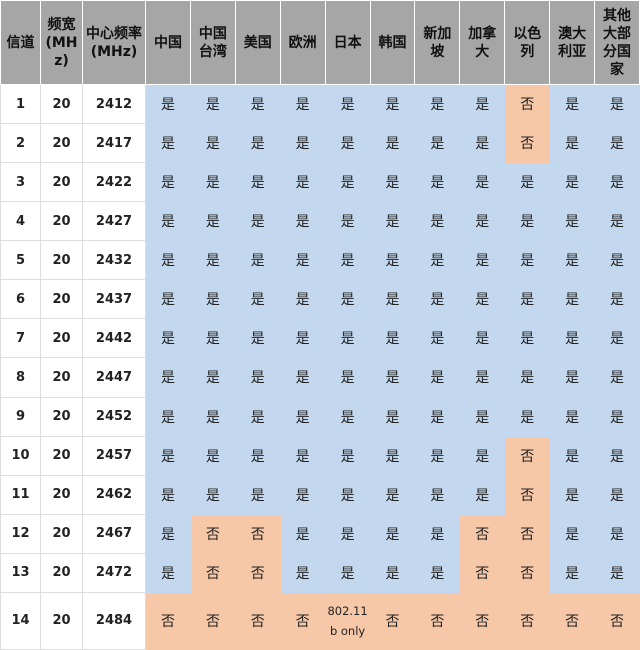  What do you see at coordinates (168, 42) in the screenshot?
I see `header-cell: 中国` at bounding box center [168, 42].